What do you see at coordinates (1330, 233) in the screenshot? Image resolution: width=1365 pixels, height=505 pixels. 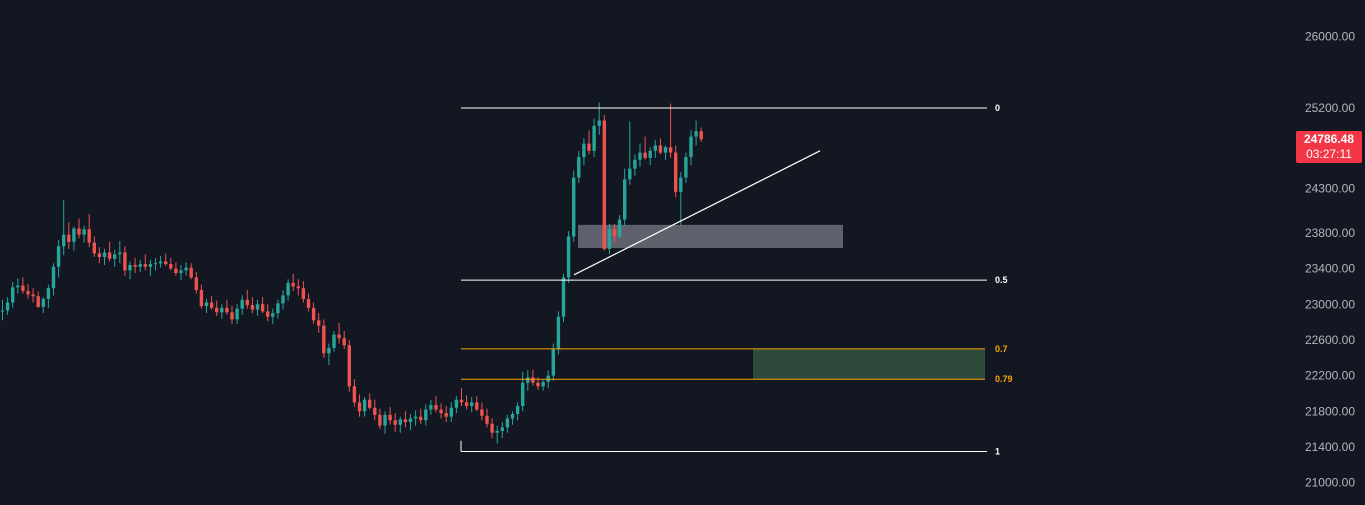 I see `price-axis-tick-label: 23800.00` at bounding box center [1330, 233].